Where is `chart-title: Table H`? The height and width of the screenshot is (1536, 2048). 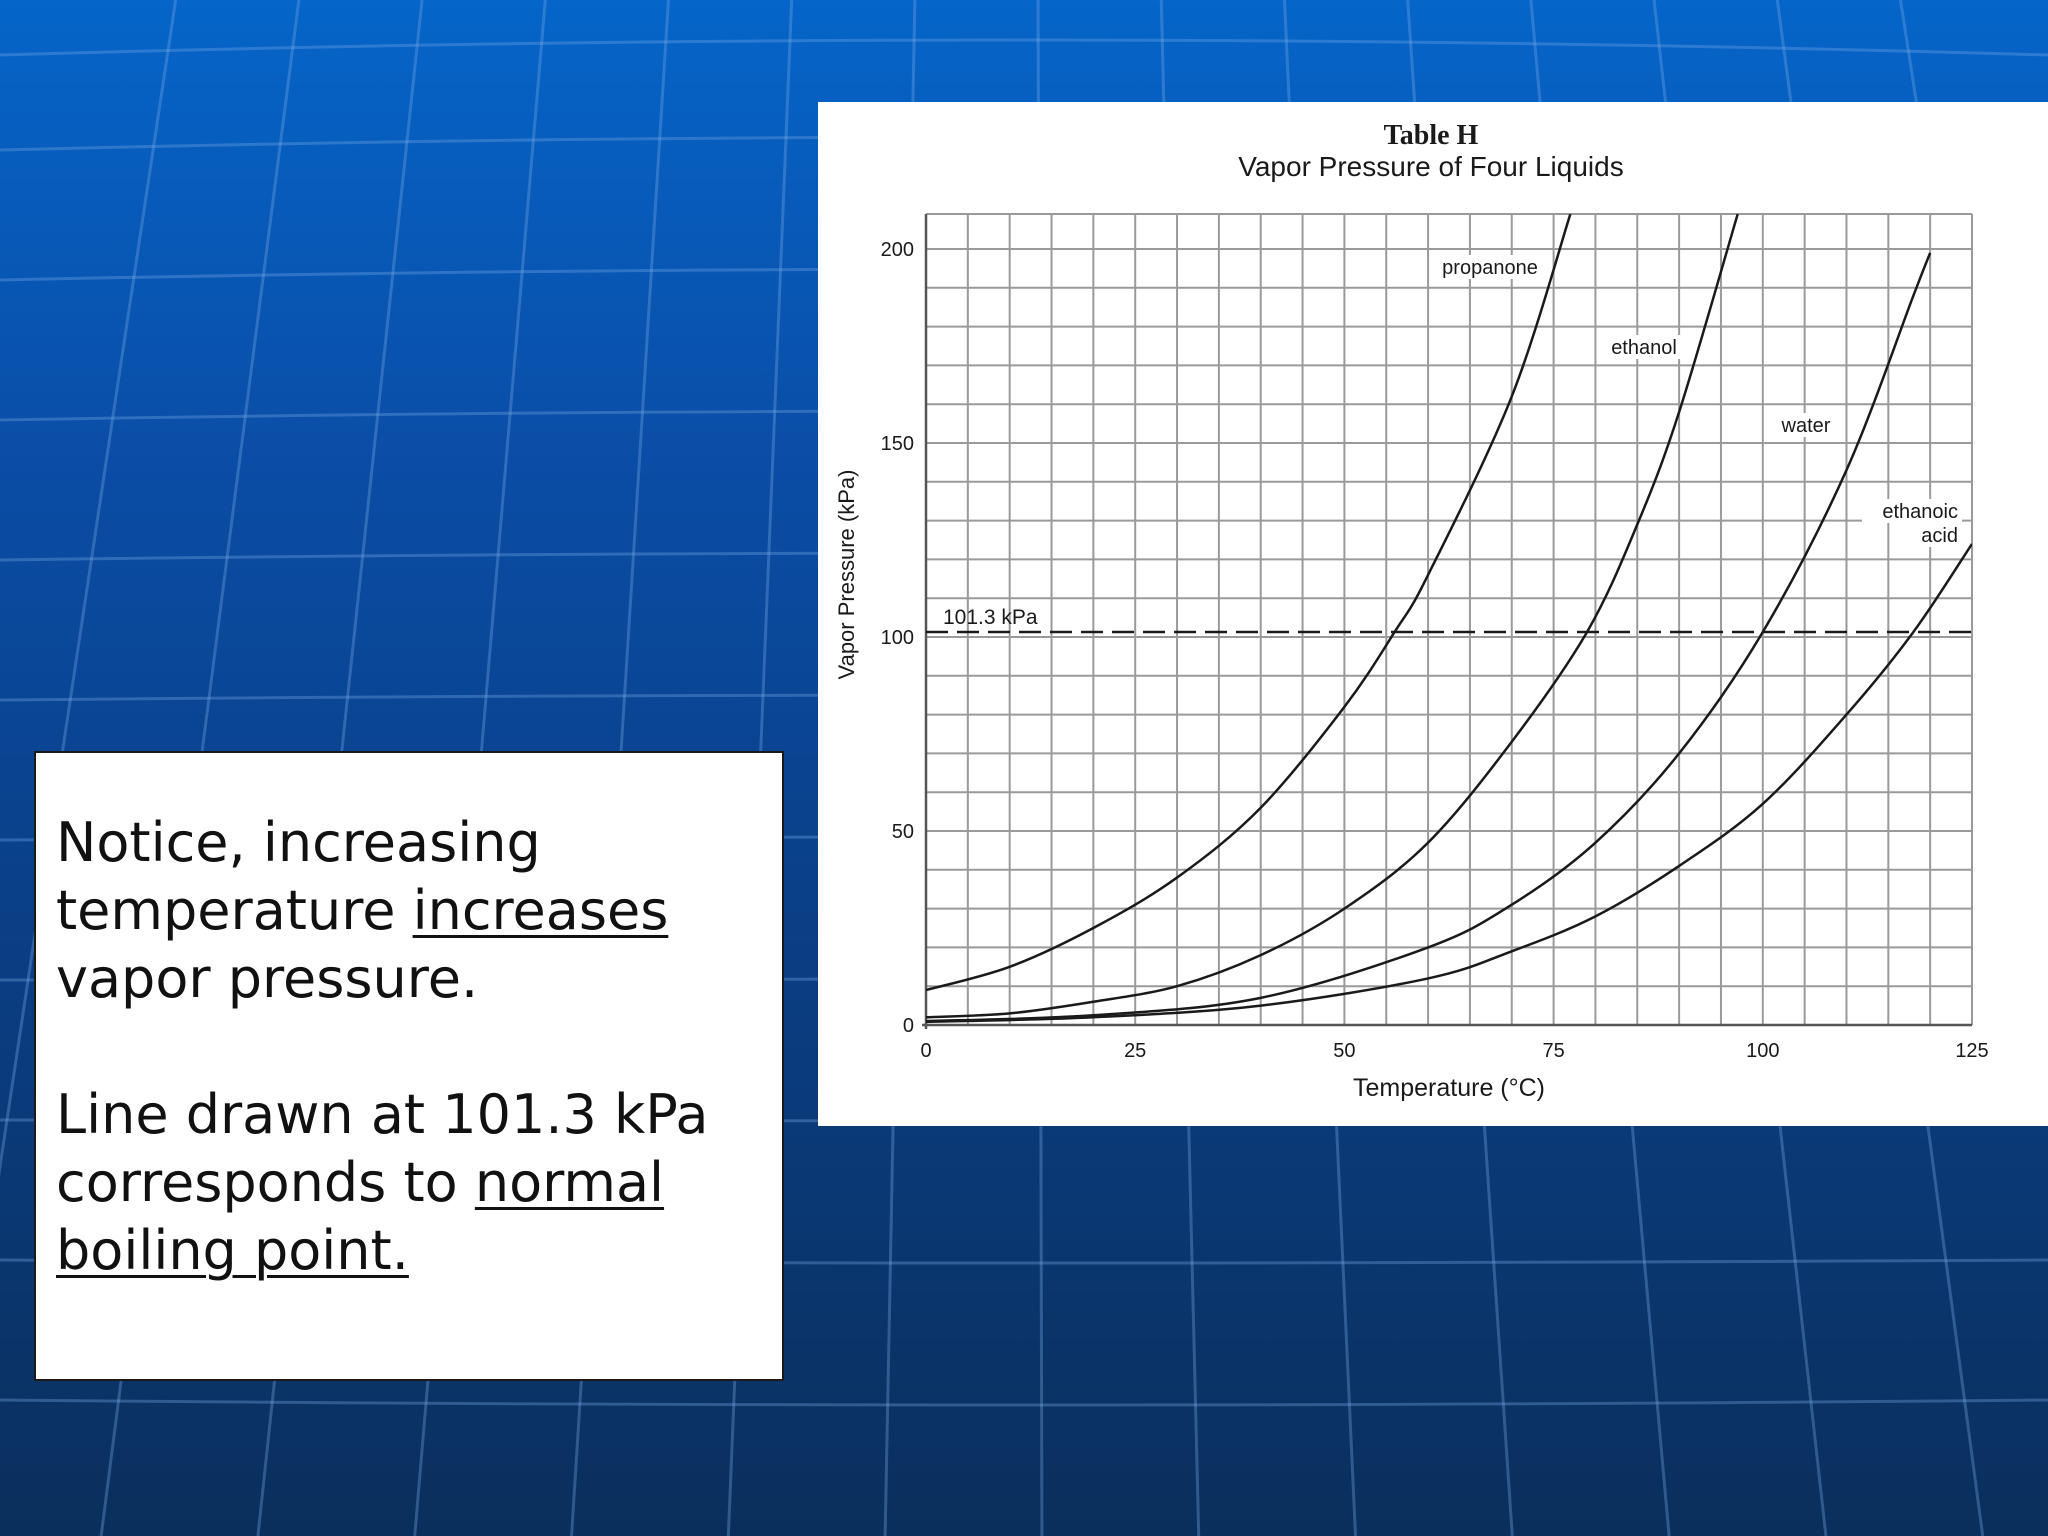
chart-title: Table H is located at coordinates (1431, 135).